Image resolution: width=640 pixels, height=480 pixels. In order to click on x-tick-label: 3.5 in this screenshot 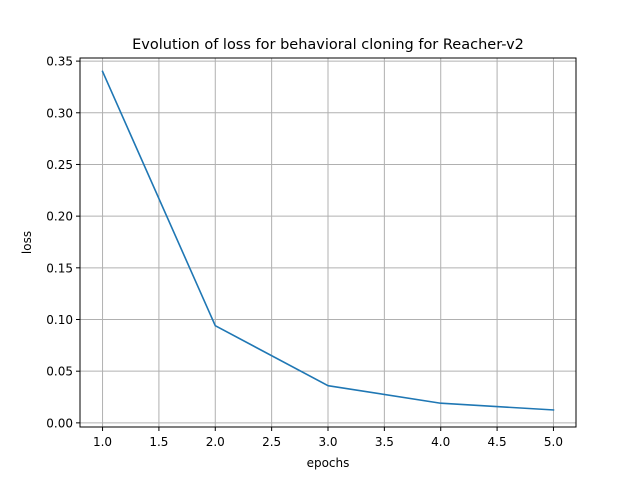, I will do `click(384, 442)`.